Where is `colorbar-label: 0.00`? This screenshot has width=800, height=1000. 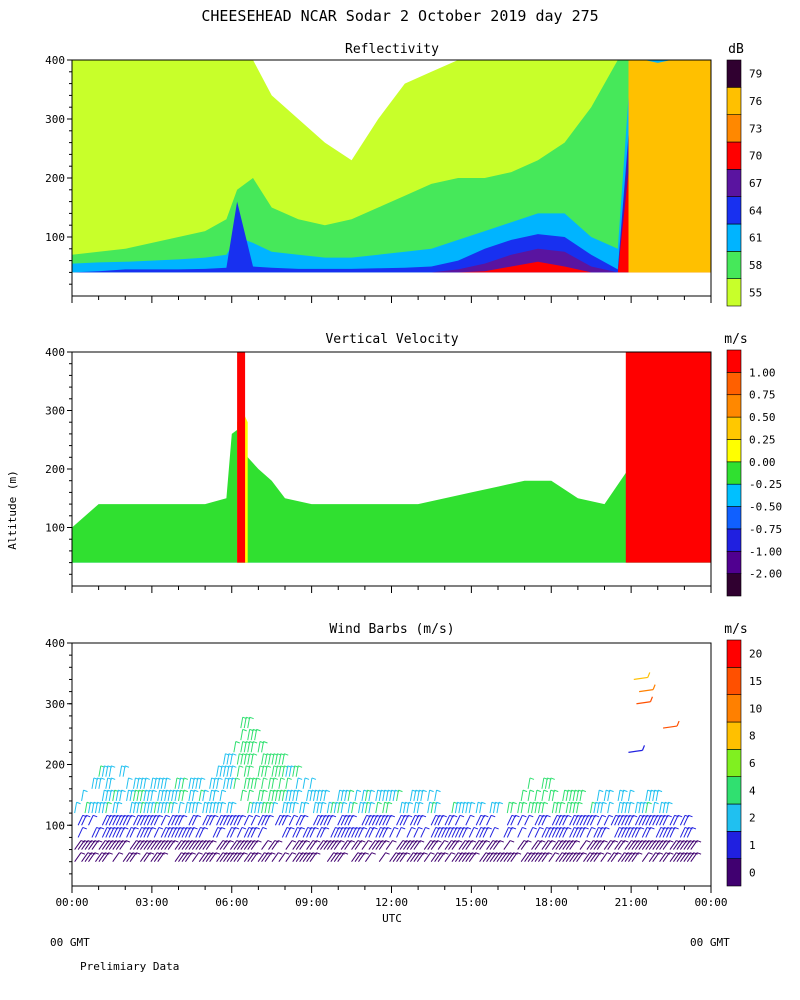 colorbar-label: 0.00 is located at coordinates (762, 462).